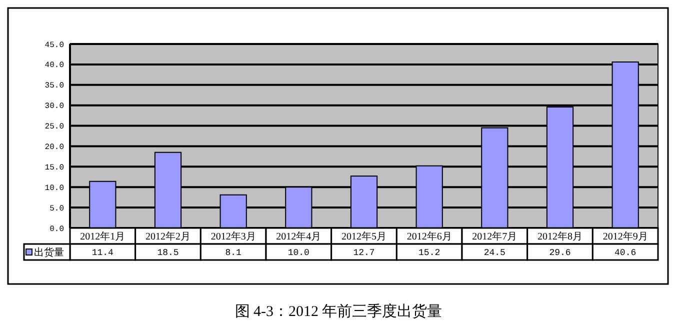  Describe the element at coordinates (54, 86) in the screenshot. I see `y-tick-label: 35.0` at that location.